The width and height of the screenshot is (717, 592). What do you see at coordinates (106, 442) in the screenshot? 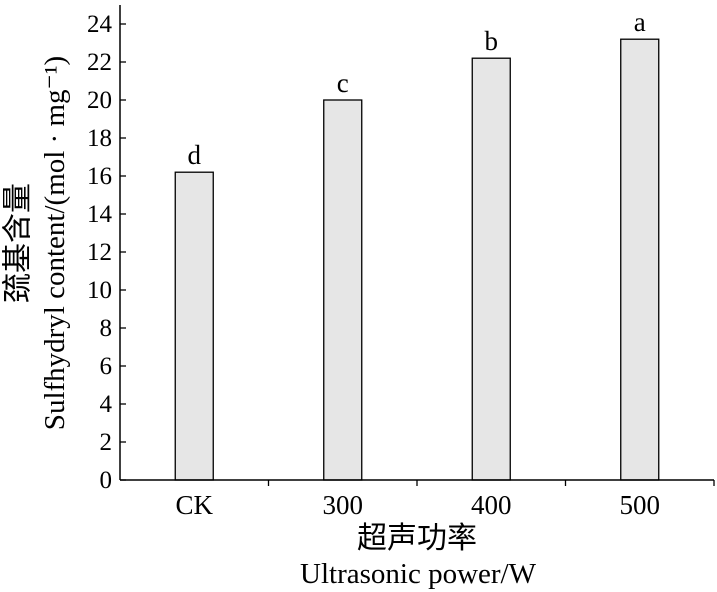
I see `y-tick-label: 2` at bounding box center [106, 442].